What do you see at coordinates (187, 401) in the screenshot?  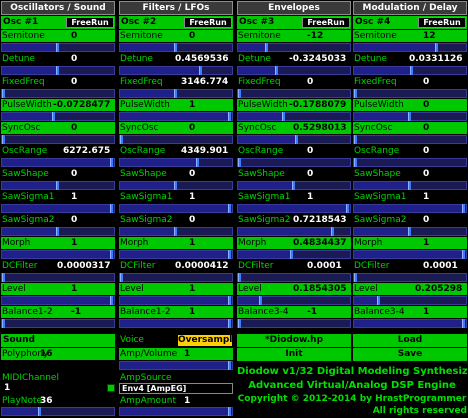 I see `ampamount-value: 1` at bounding box center [187, 401].